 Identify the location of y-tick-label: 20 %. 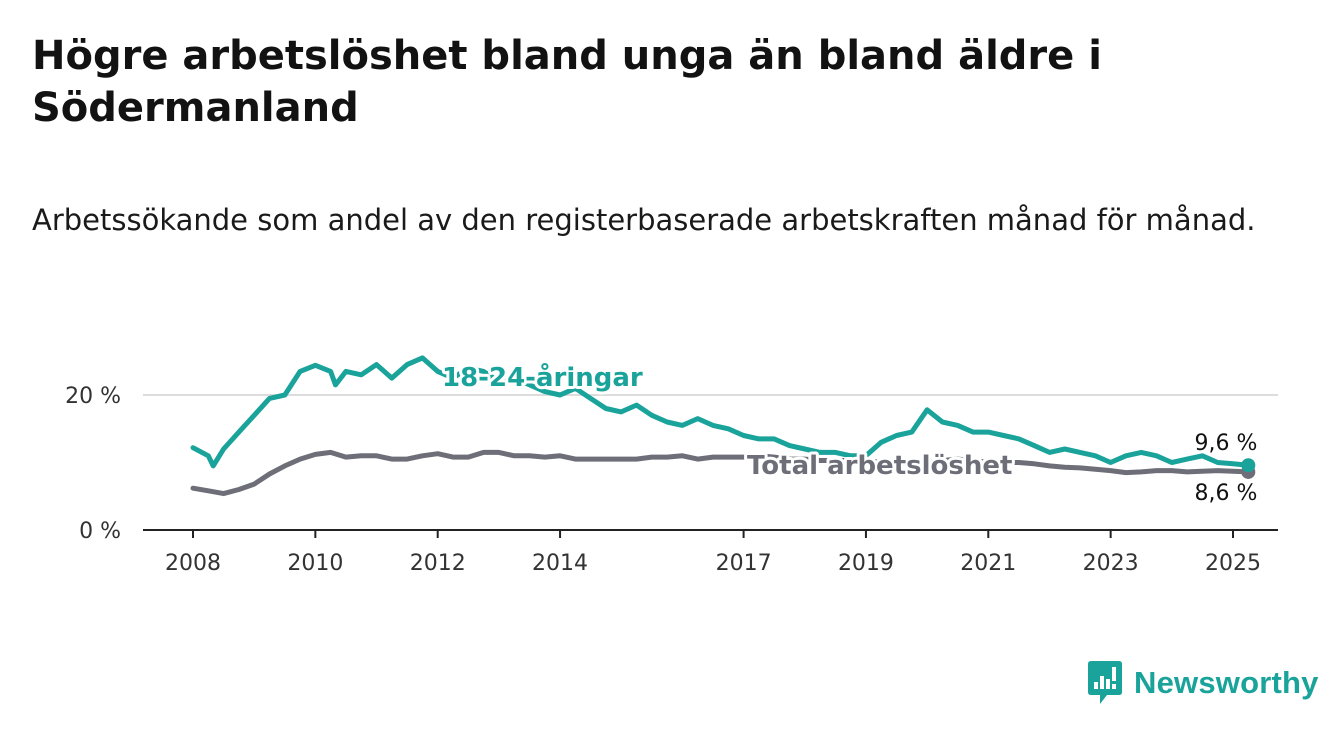
(93, 396).